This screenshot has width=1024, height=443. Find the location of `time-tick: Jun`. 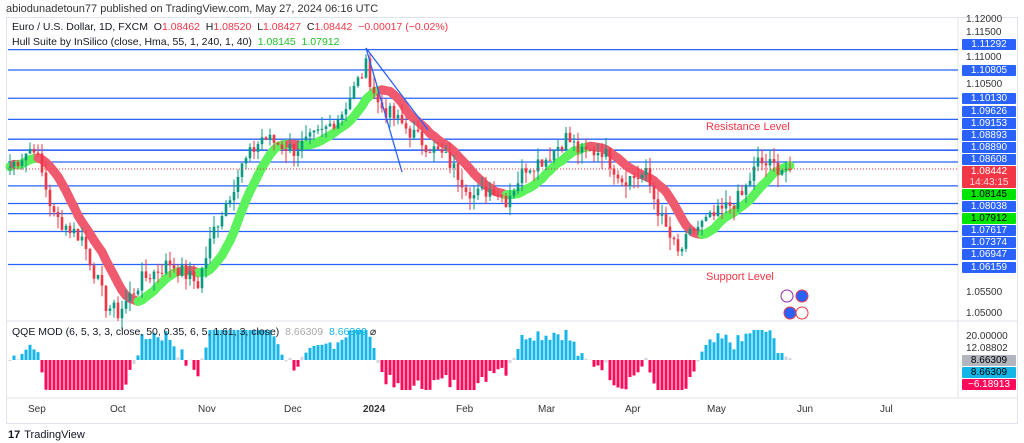

time-tick: Jun is located at coordinates (805, 409).